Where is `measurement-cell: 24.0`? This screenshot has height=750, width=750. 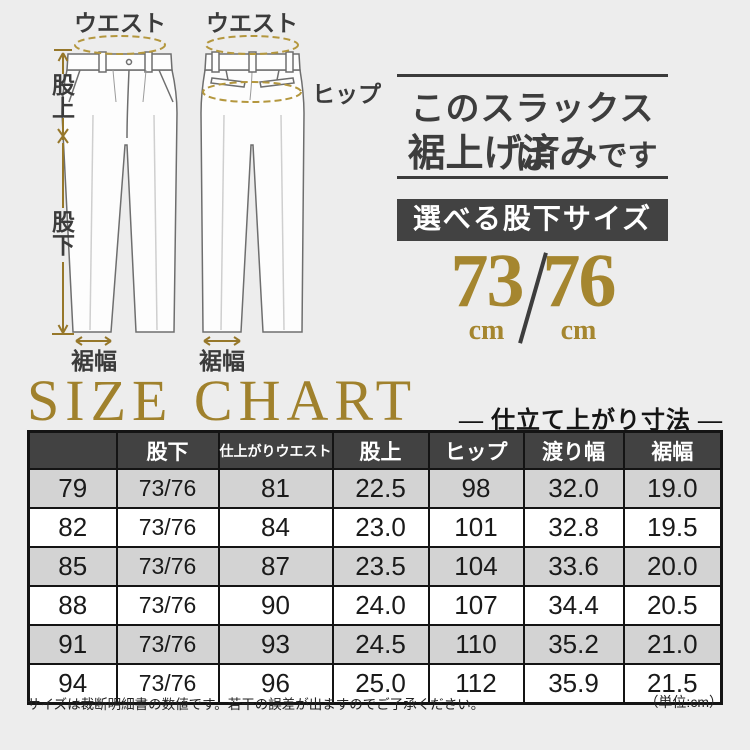 measurement-cell: 24.0 is located at coordinates (380, 605).